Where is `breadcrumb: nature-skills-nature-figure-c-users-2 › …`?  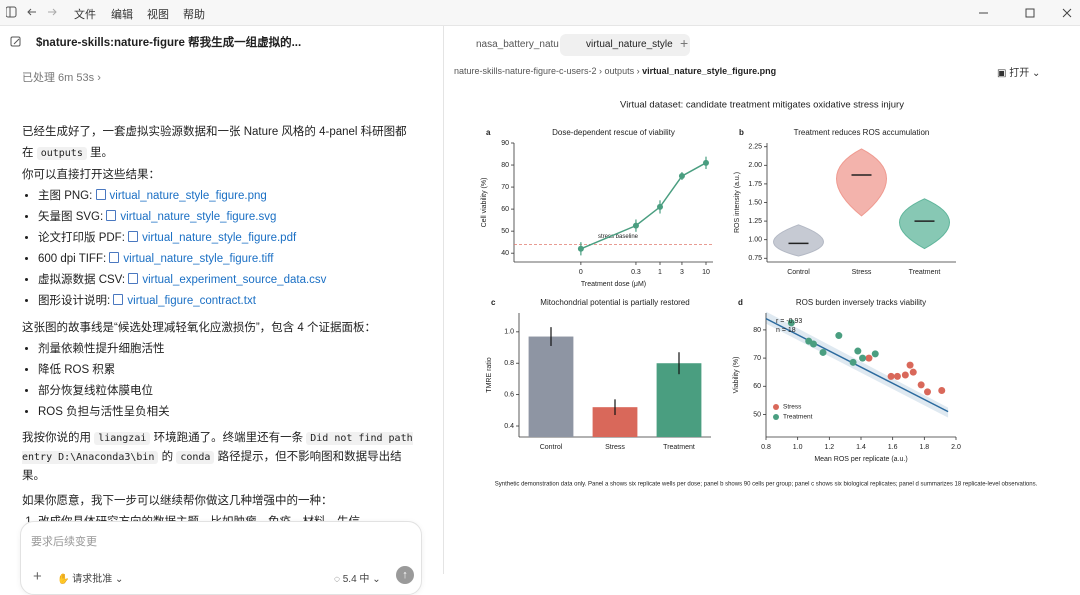
breadcrumb: nature-skills-nature-figure-c-users-2 › … is located at coordinates (615, 71).